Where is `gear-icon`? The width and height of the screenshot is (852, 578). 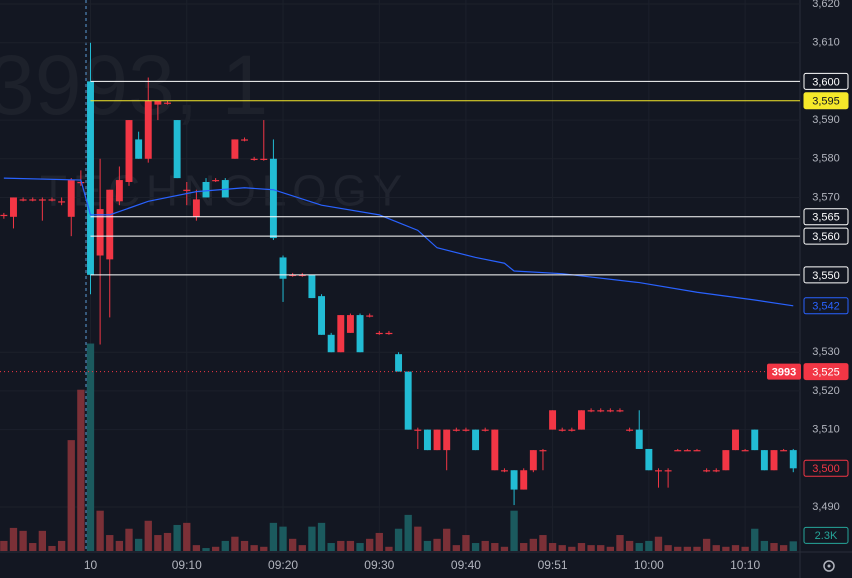
gear-icon is located at coordinates (829, 566).